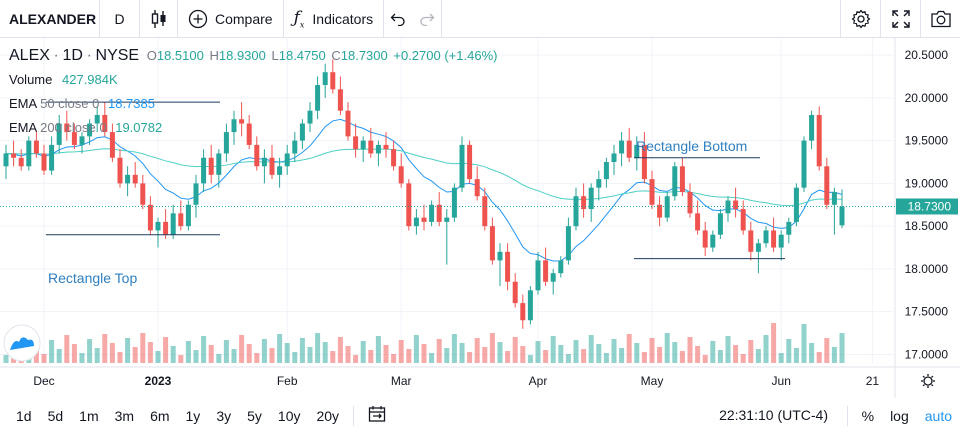 This screenshot has height=433, width=960. Describe the element at coordinates (24, 415) in the screenshot. I see `range-1d: 1d` at that location.